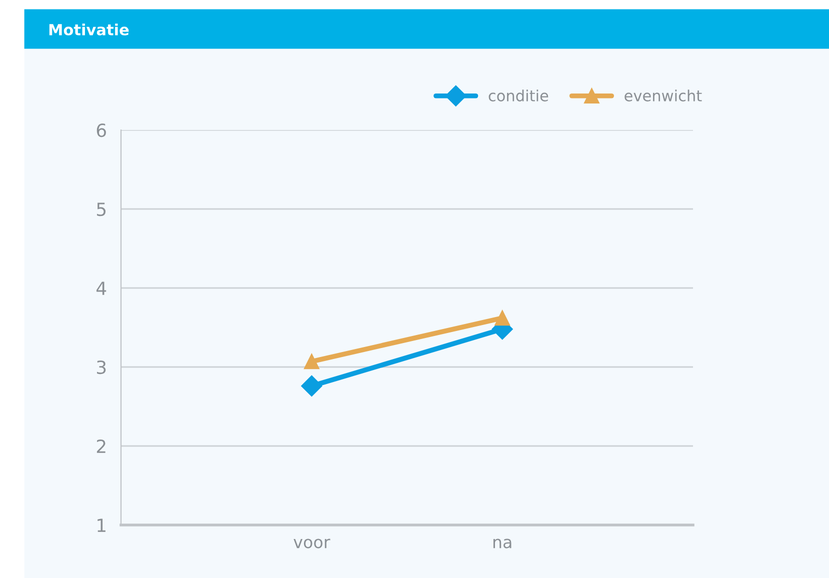 The width and height of the screenshot is (829, 578). Describe the element at coordinates (518, 96) in the screenshot. I see `legend-label: conditie` at that location.